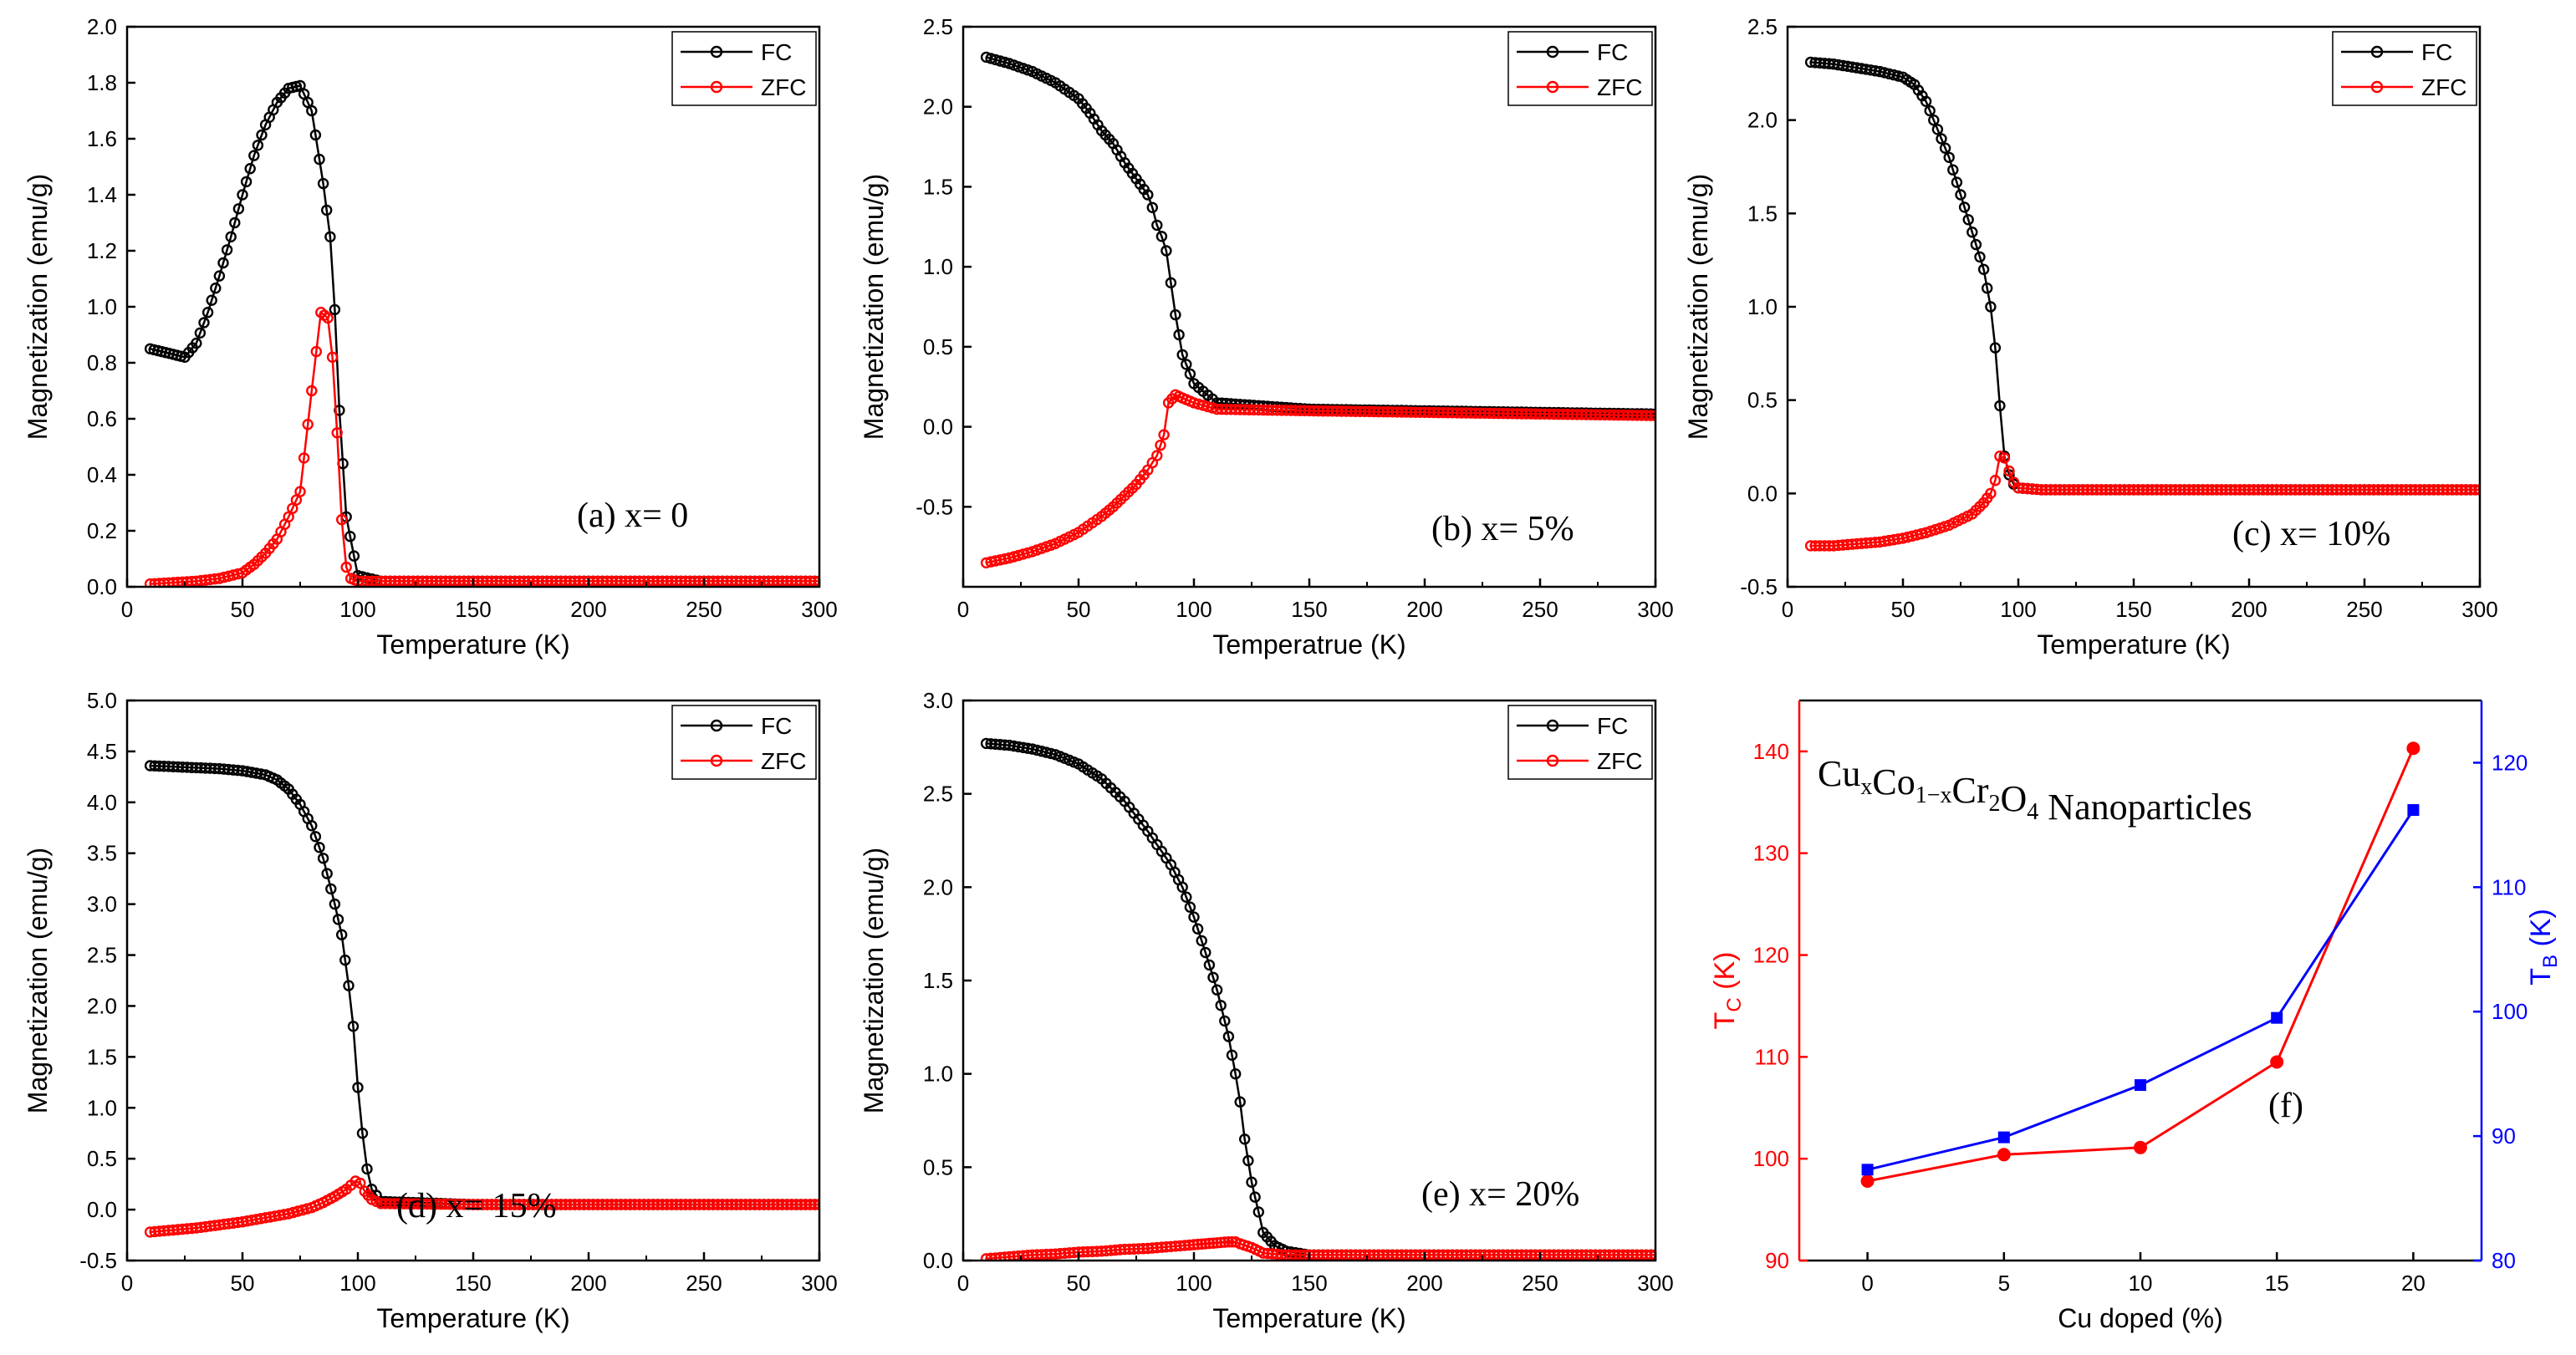  Describe the element at coordinates (1971, 790) in the screenshot. I see `title-text: Cr` at that location.